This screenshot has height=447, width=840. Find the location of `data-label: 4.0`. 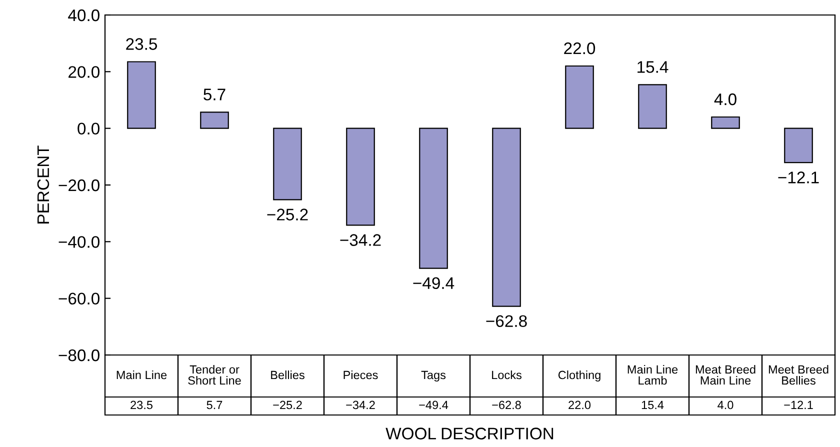

data-label: 4.0 is located at coordinates (726, 405).